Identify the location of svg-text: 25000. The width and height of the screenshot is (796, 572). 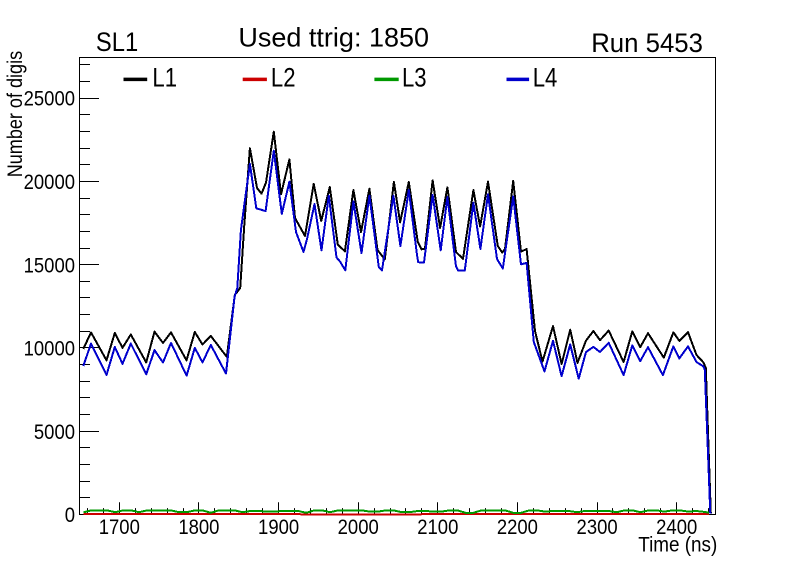
(49, 99).